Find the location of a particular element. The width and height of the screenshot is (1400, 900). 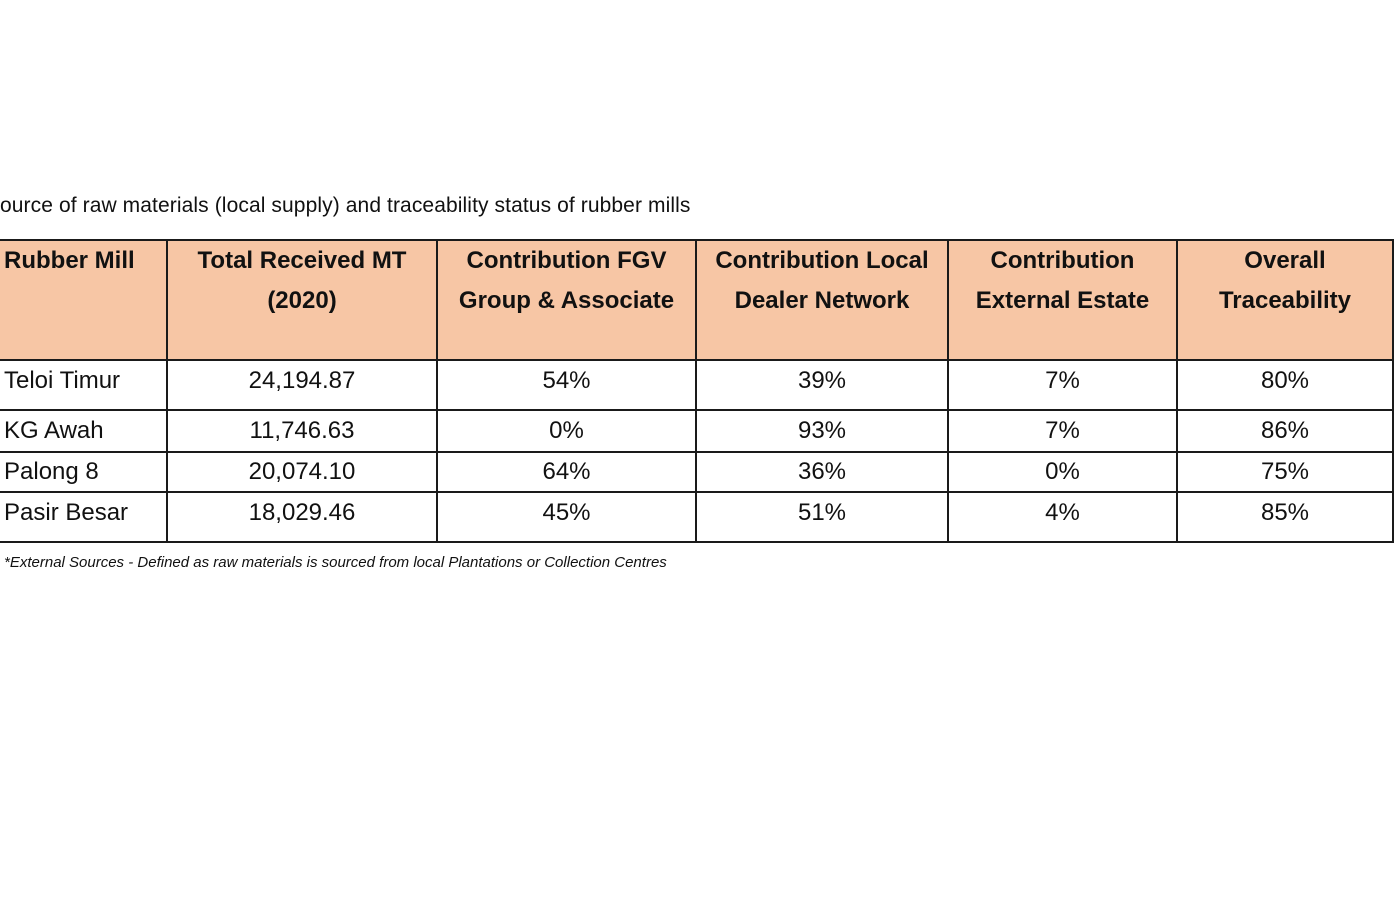

cell-contribution-fgv: 0% is located at coordinates (566, 431).